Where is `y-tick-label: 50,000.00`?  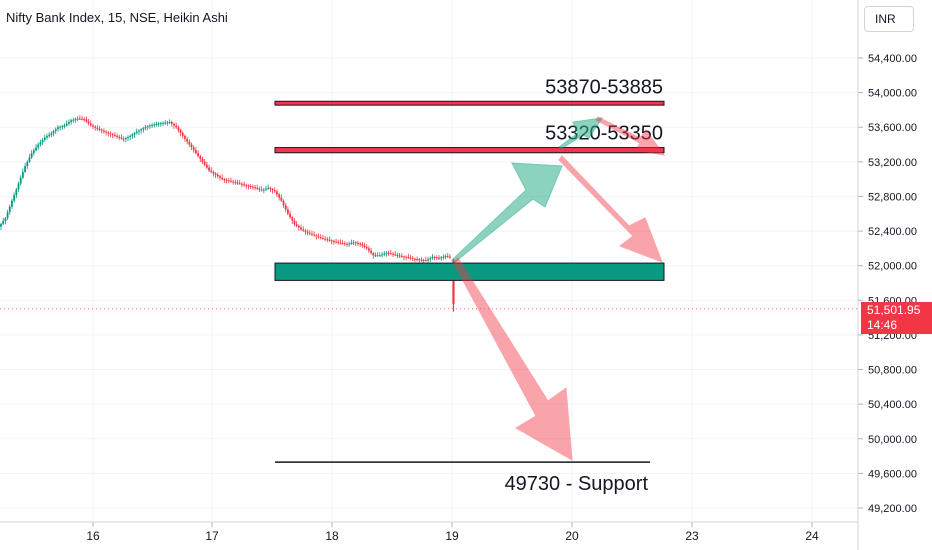 y-tick-label: 50,000.00 is located at coordinates (892, 440).